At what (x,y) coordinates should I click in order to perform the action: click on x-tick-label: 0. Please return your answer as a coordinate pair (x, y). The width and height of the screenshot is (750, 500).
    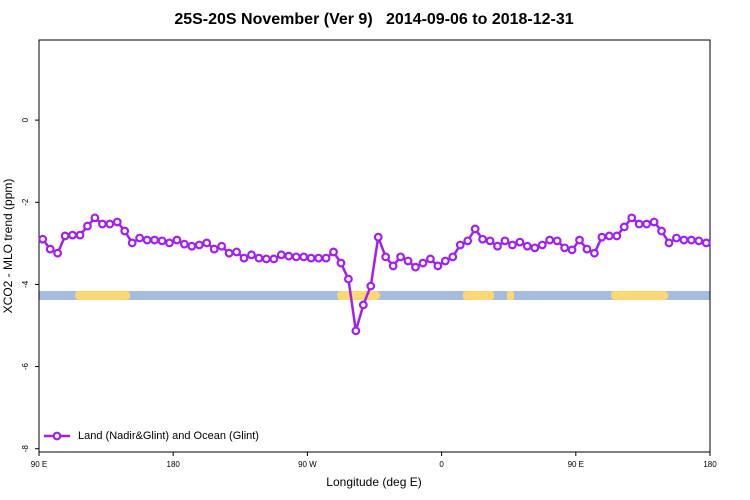
    Looking at the image, I should click on (441, 464).